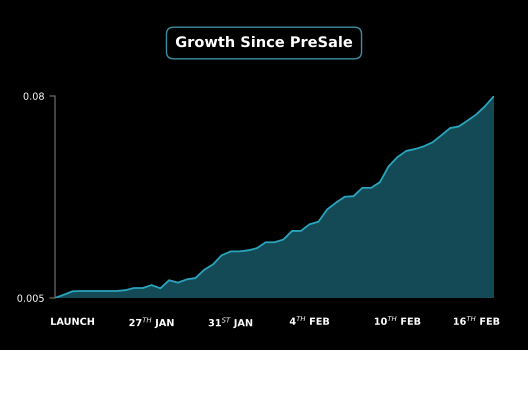  I want to click on x-tick-label: 4$^{TH}$ FEB, so click(310, 320).